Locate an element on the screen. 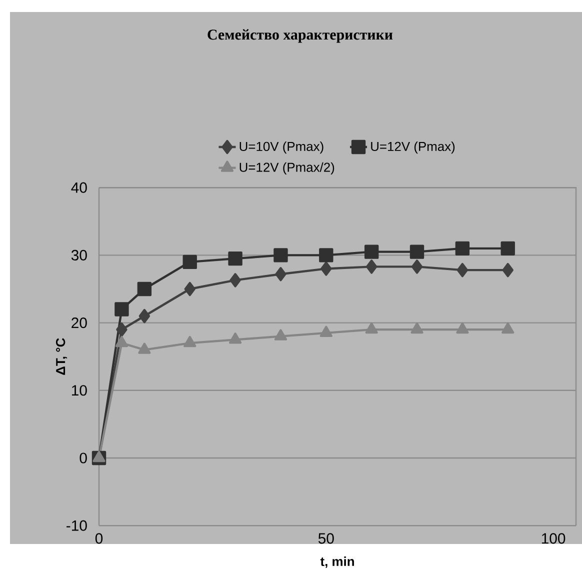 This screenshot has width=582, height=571. x-tick-label: 50 is located at coordinates (326, 538).